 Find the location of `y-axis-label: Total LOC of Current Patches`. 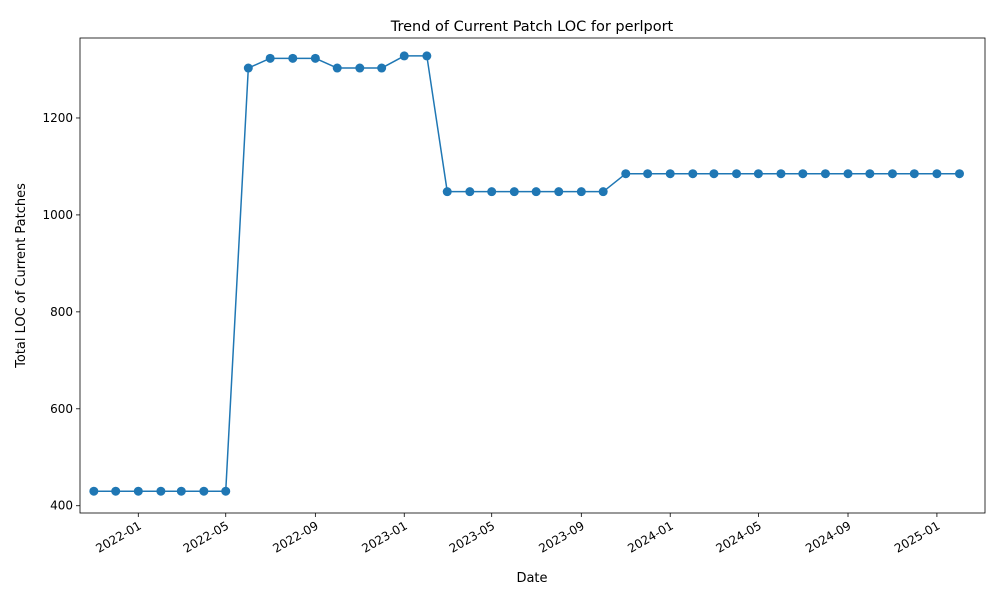

y-axis-label: Total LOC of Current Patches is located at coordinates (21, 276).